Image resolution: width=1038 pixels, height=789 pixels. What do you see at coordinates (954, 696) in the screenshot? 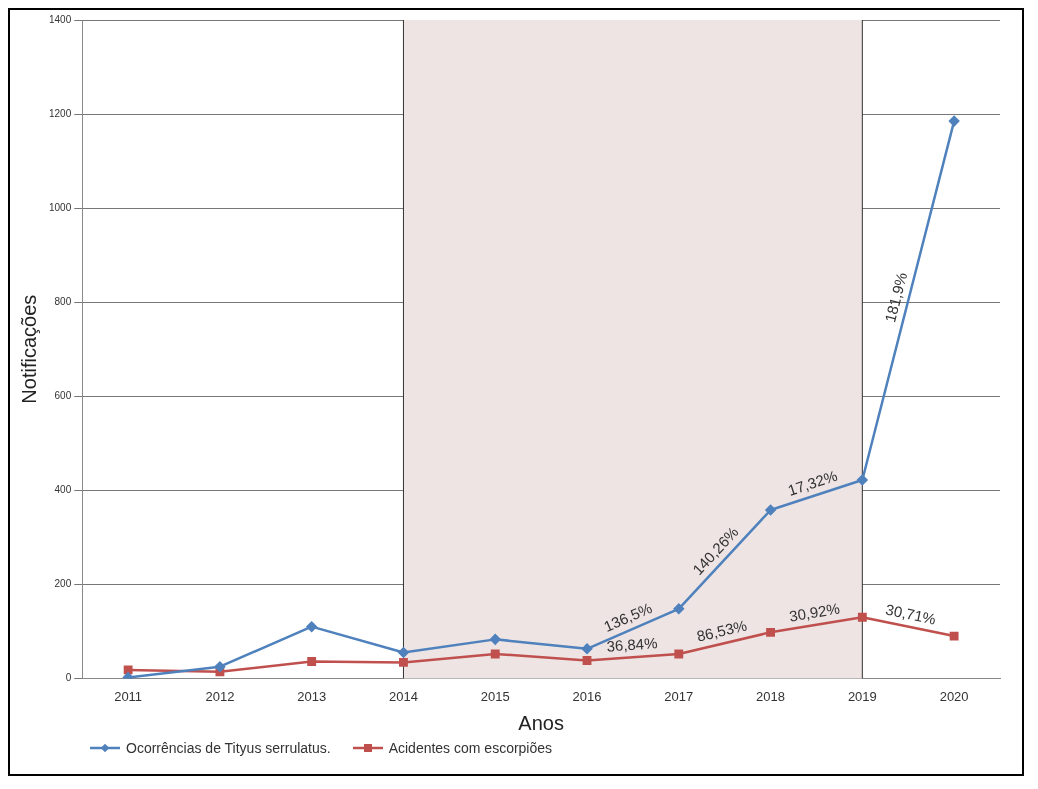
I see `x-tick-label: 2020` at bounding box center [954, 696].